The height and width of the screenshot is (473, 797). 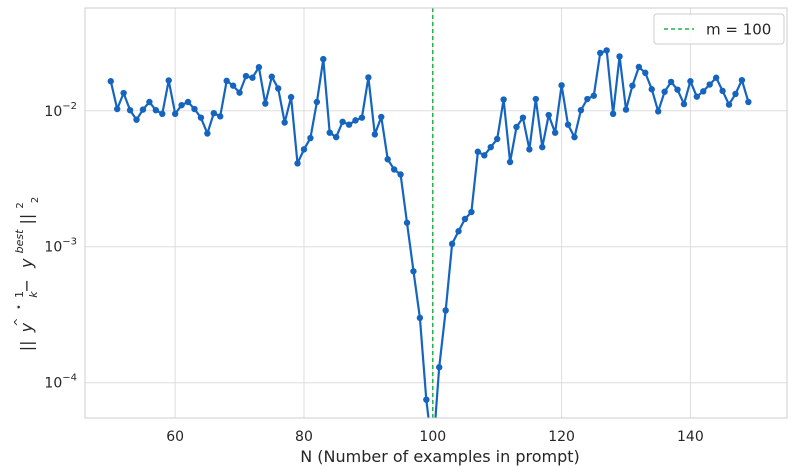 What do you see at coordinates (435, 437) in the screenshot?
I see `x-tick-labels: 60 80 100 120 140` at bounding box center [435, 437].